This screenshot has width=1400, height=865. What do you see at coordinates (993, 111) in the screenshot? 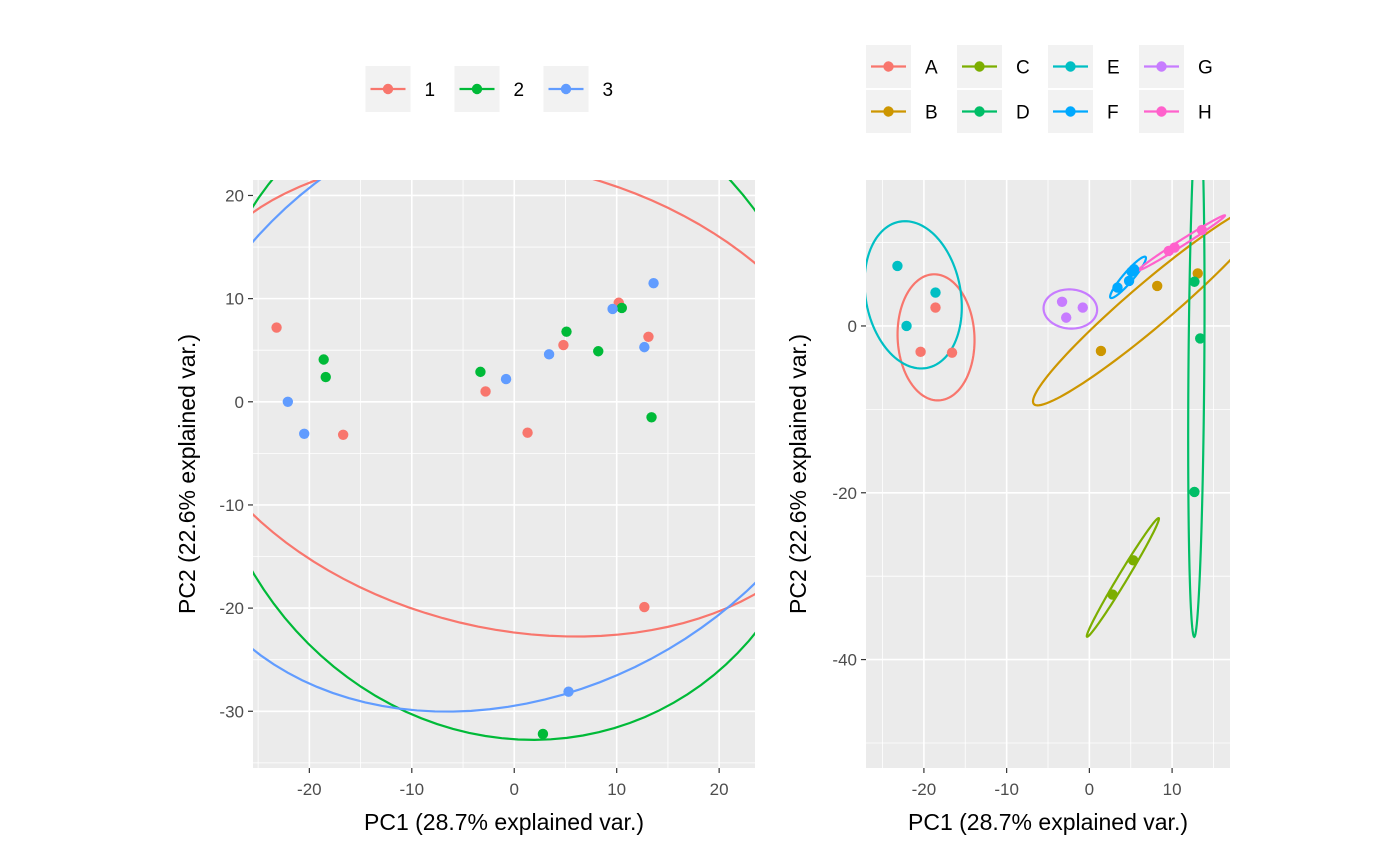
I see `legend-item-D: D` at bounding box center [993, 111].